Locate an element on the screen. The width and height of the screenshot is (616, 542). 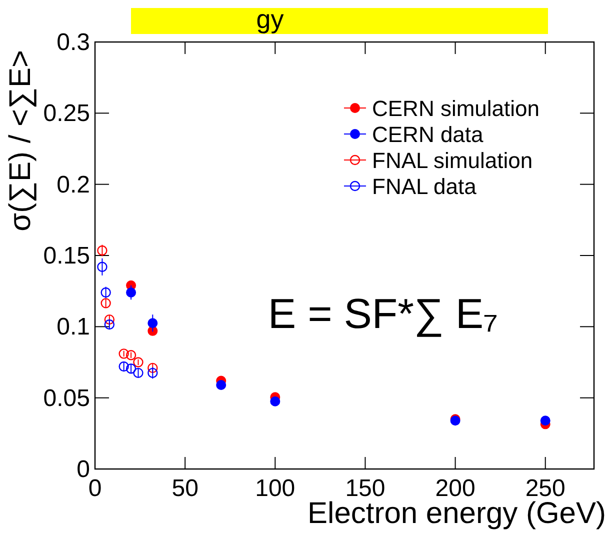
y-tick-label: 0.1 is located at coordinates (73, 327).